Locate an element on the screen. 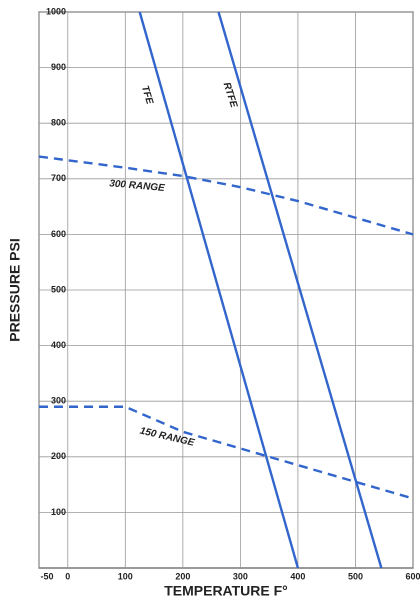  x-tick-label: 600 is located at coordinates (412, 576).